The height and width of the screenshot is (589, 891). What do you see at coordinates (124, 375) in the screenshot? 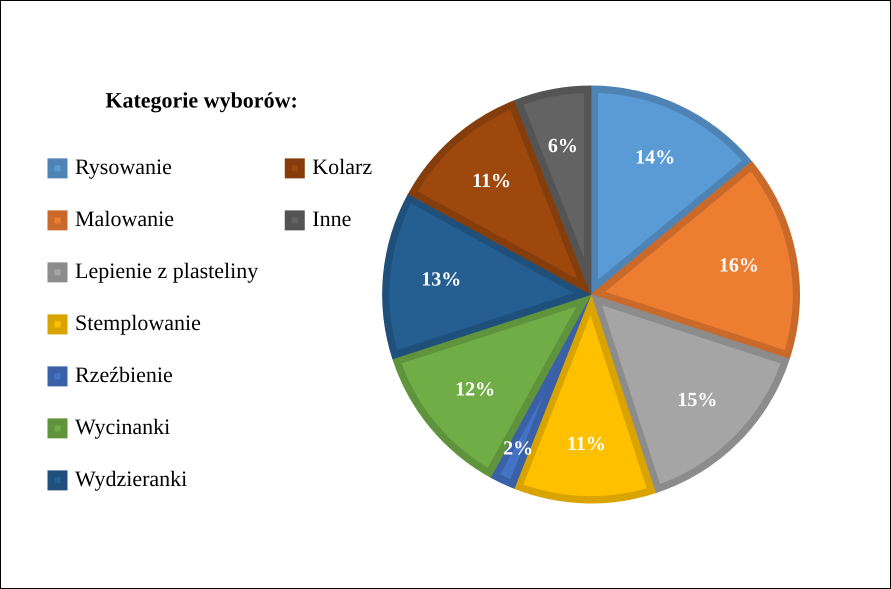
I see `legend-label: Rzeźbienie` at bounding box center [124, 375].